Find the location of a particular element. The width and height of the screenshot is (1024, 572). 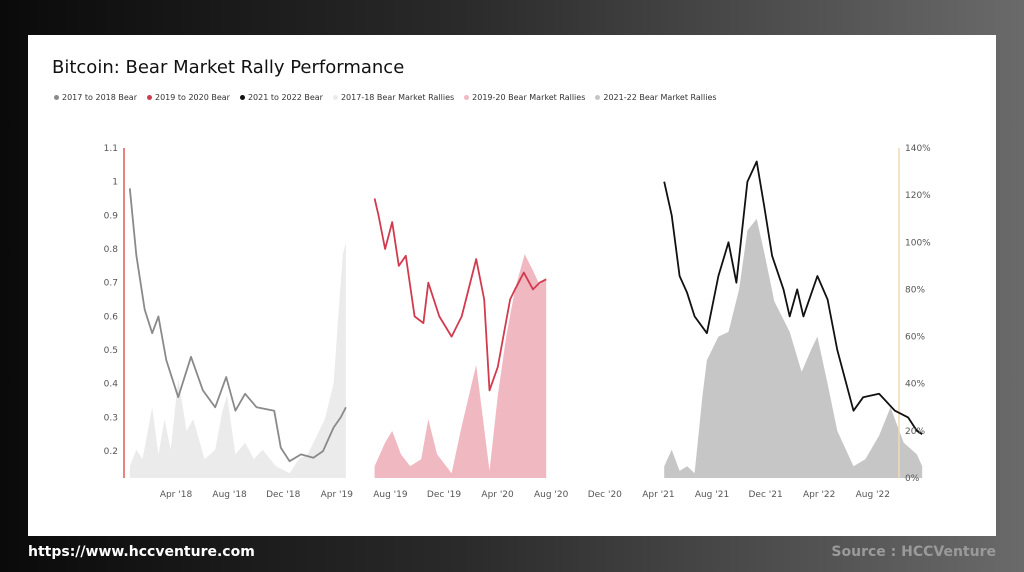

x-tick-label: Apr '22 is located at coordinates (819, 495).